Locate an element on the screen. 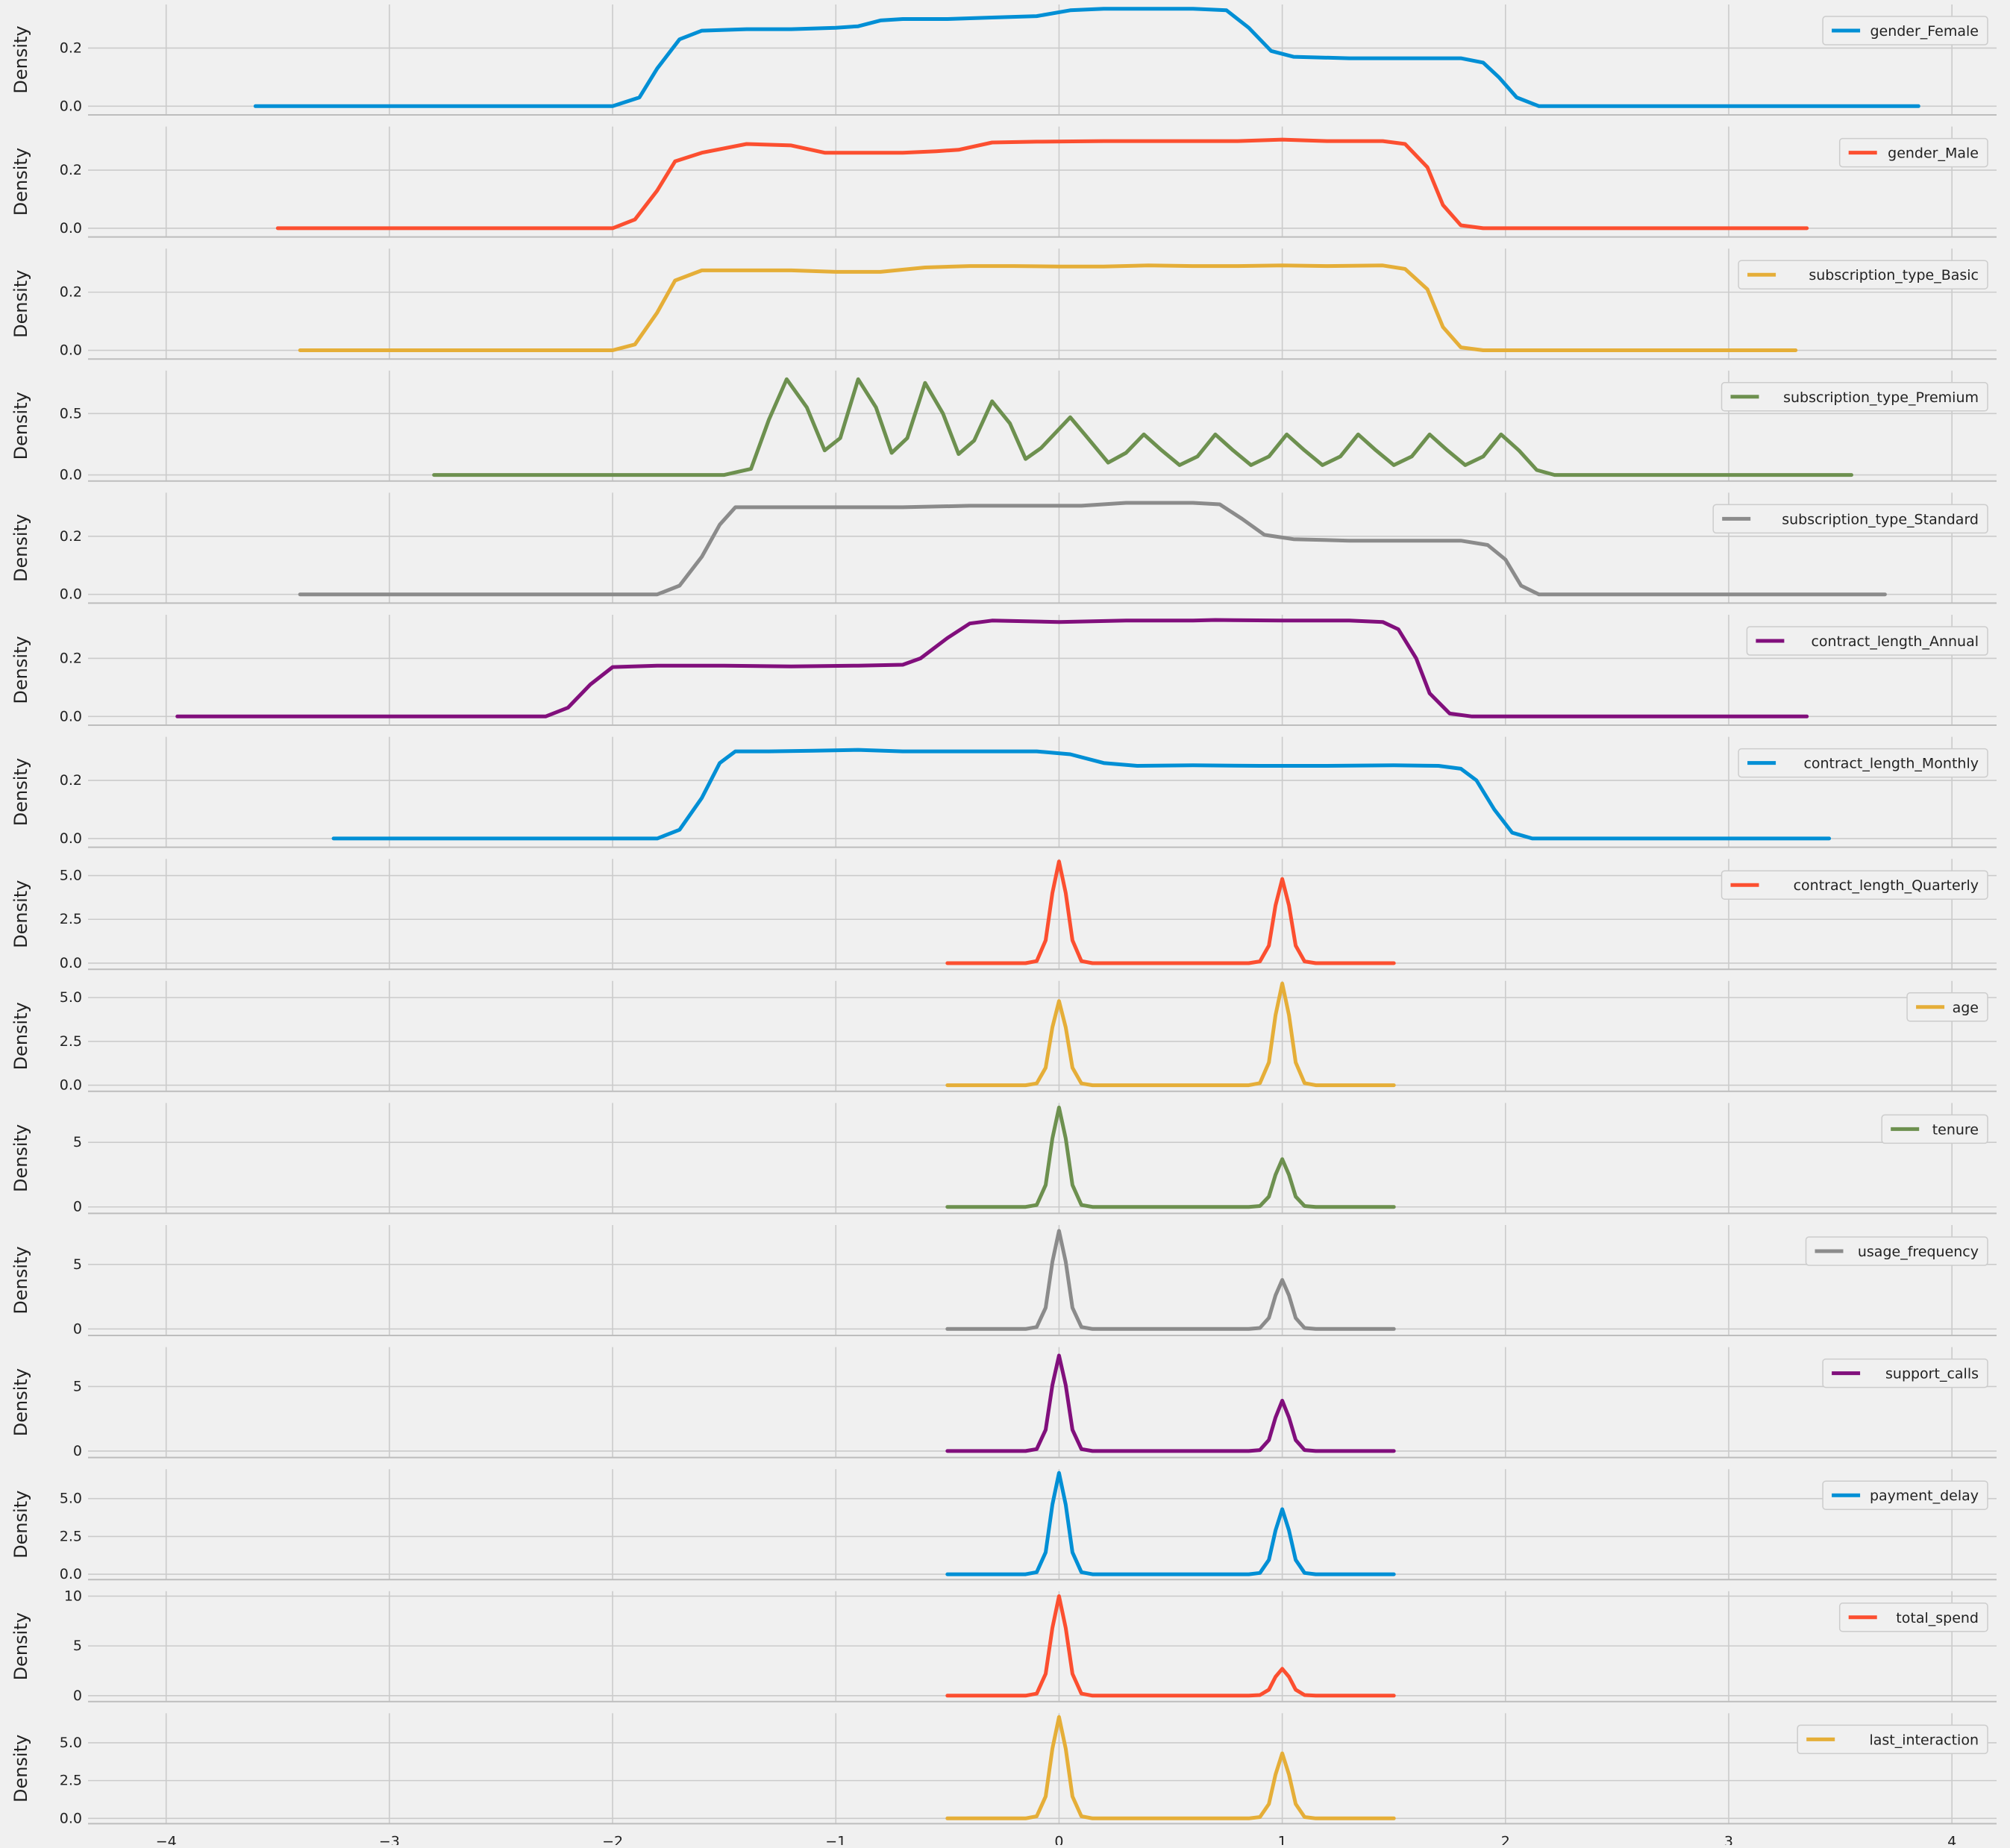 This screenshot has height=1848, width=2010. legend-payment_delay: payment_delay is located at coordinates (1905, 1495).